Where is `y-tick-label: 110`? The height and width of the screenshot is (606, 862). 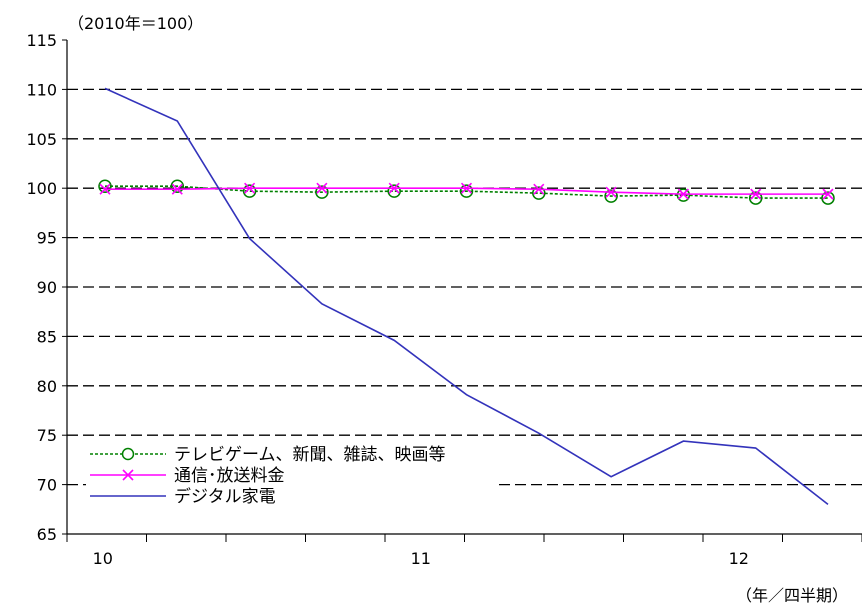 y-tick-label: 110 is located at coordinates (41, 89).